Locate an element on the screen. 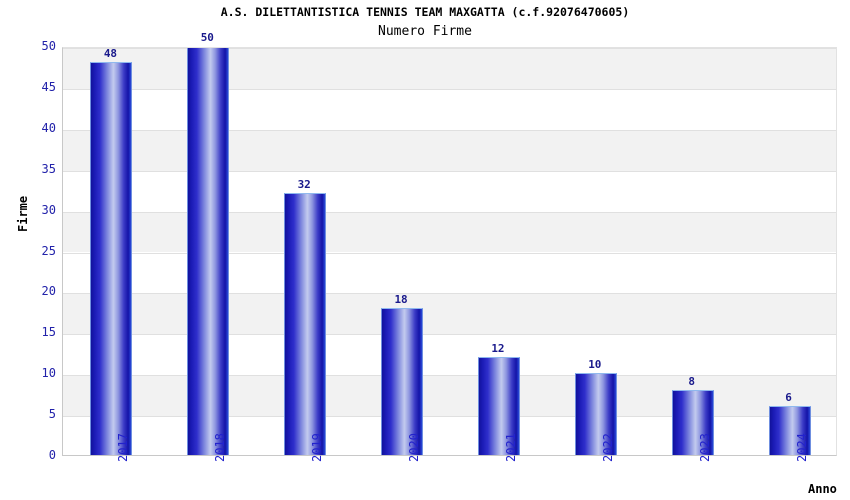 The image size is (850, 500). bar-value-label: 18 is located at coordinates (401, 299).